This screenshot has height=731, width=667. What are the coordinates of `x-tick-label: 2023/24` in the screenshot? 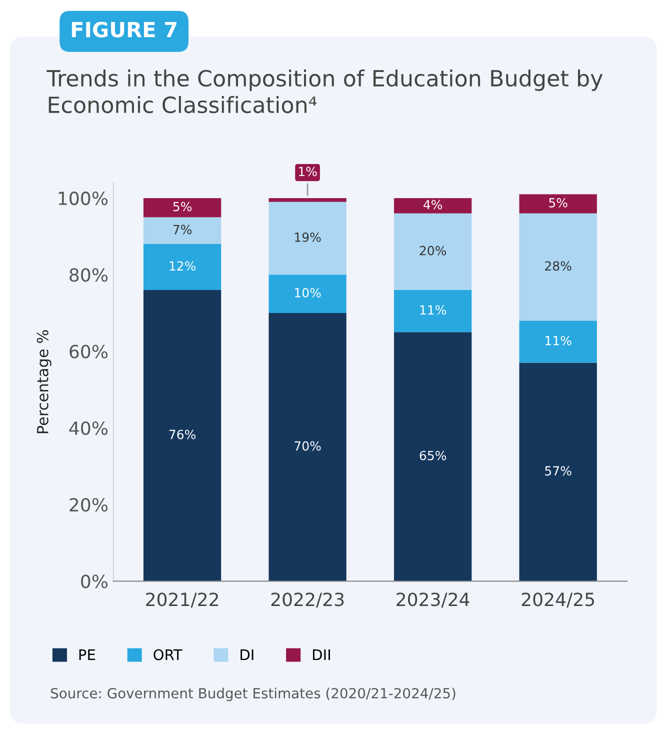 It's located at (433, 600).